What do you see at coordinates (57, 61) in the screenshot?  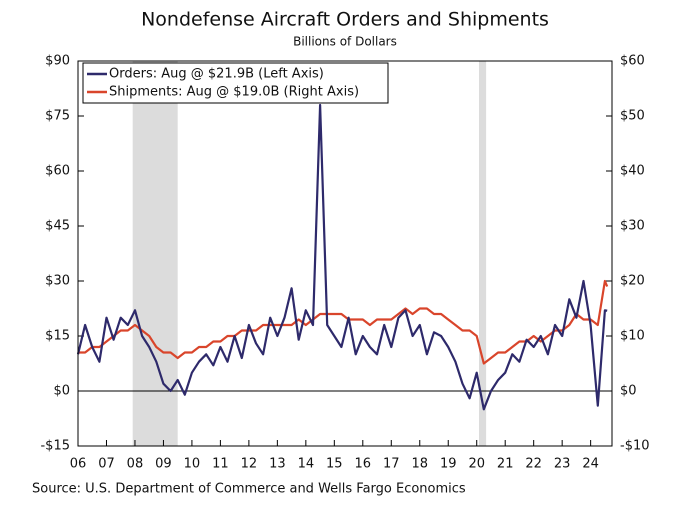 I see `y-tick-label: $90` at bounding box center [57, 61].